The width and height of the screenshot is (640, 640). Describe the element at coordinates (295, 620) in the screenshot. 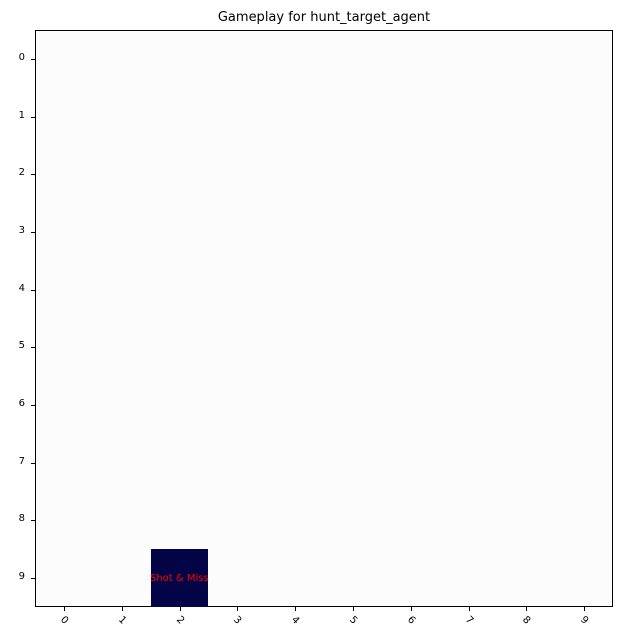

I see `x-tick-label: 4` at that location.